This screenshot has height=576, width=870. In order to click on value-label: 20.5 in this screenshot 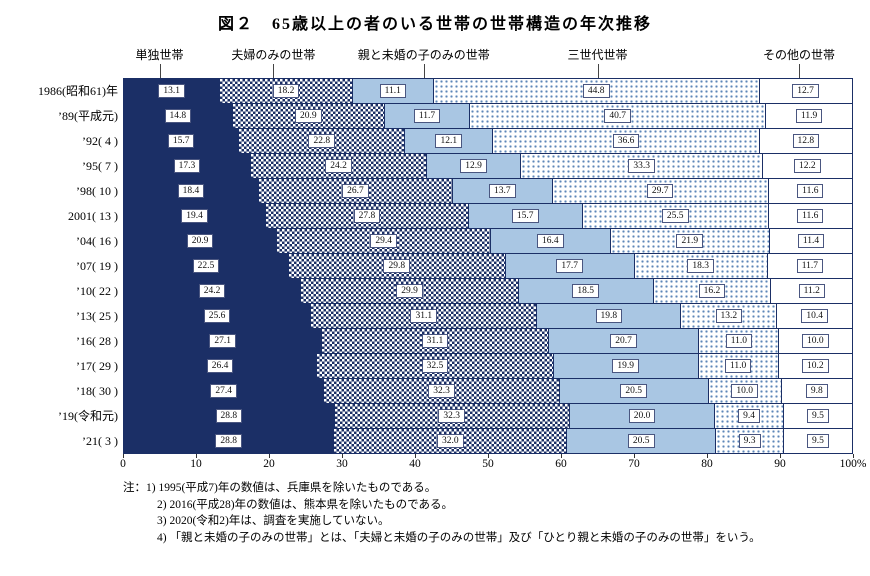, I will do `click(634, 391)`.